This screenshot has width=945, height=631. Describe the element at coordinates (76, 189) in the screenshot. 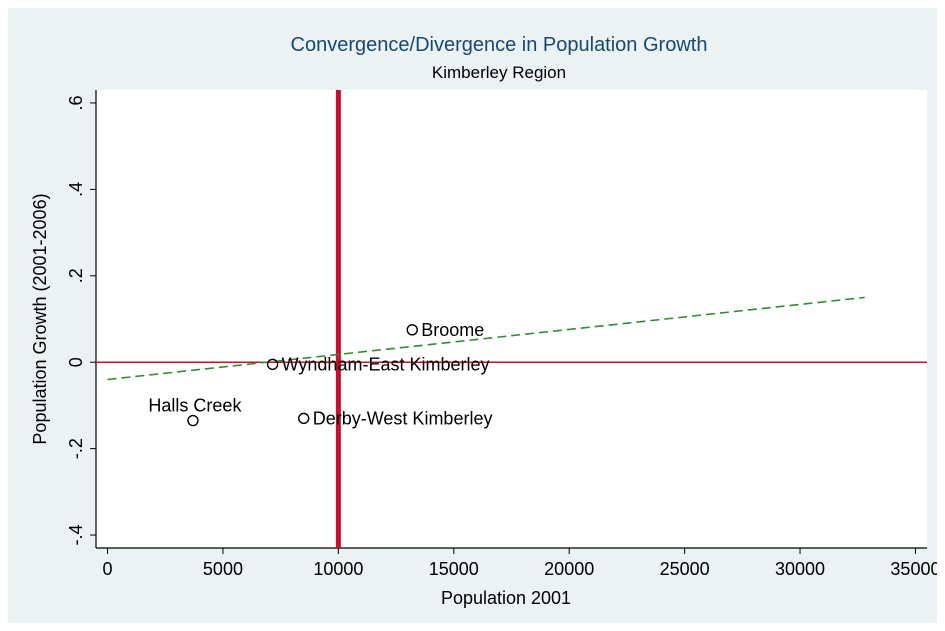

I see `y-tick-label: .4` at that location.